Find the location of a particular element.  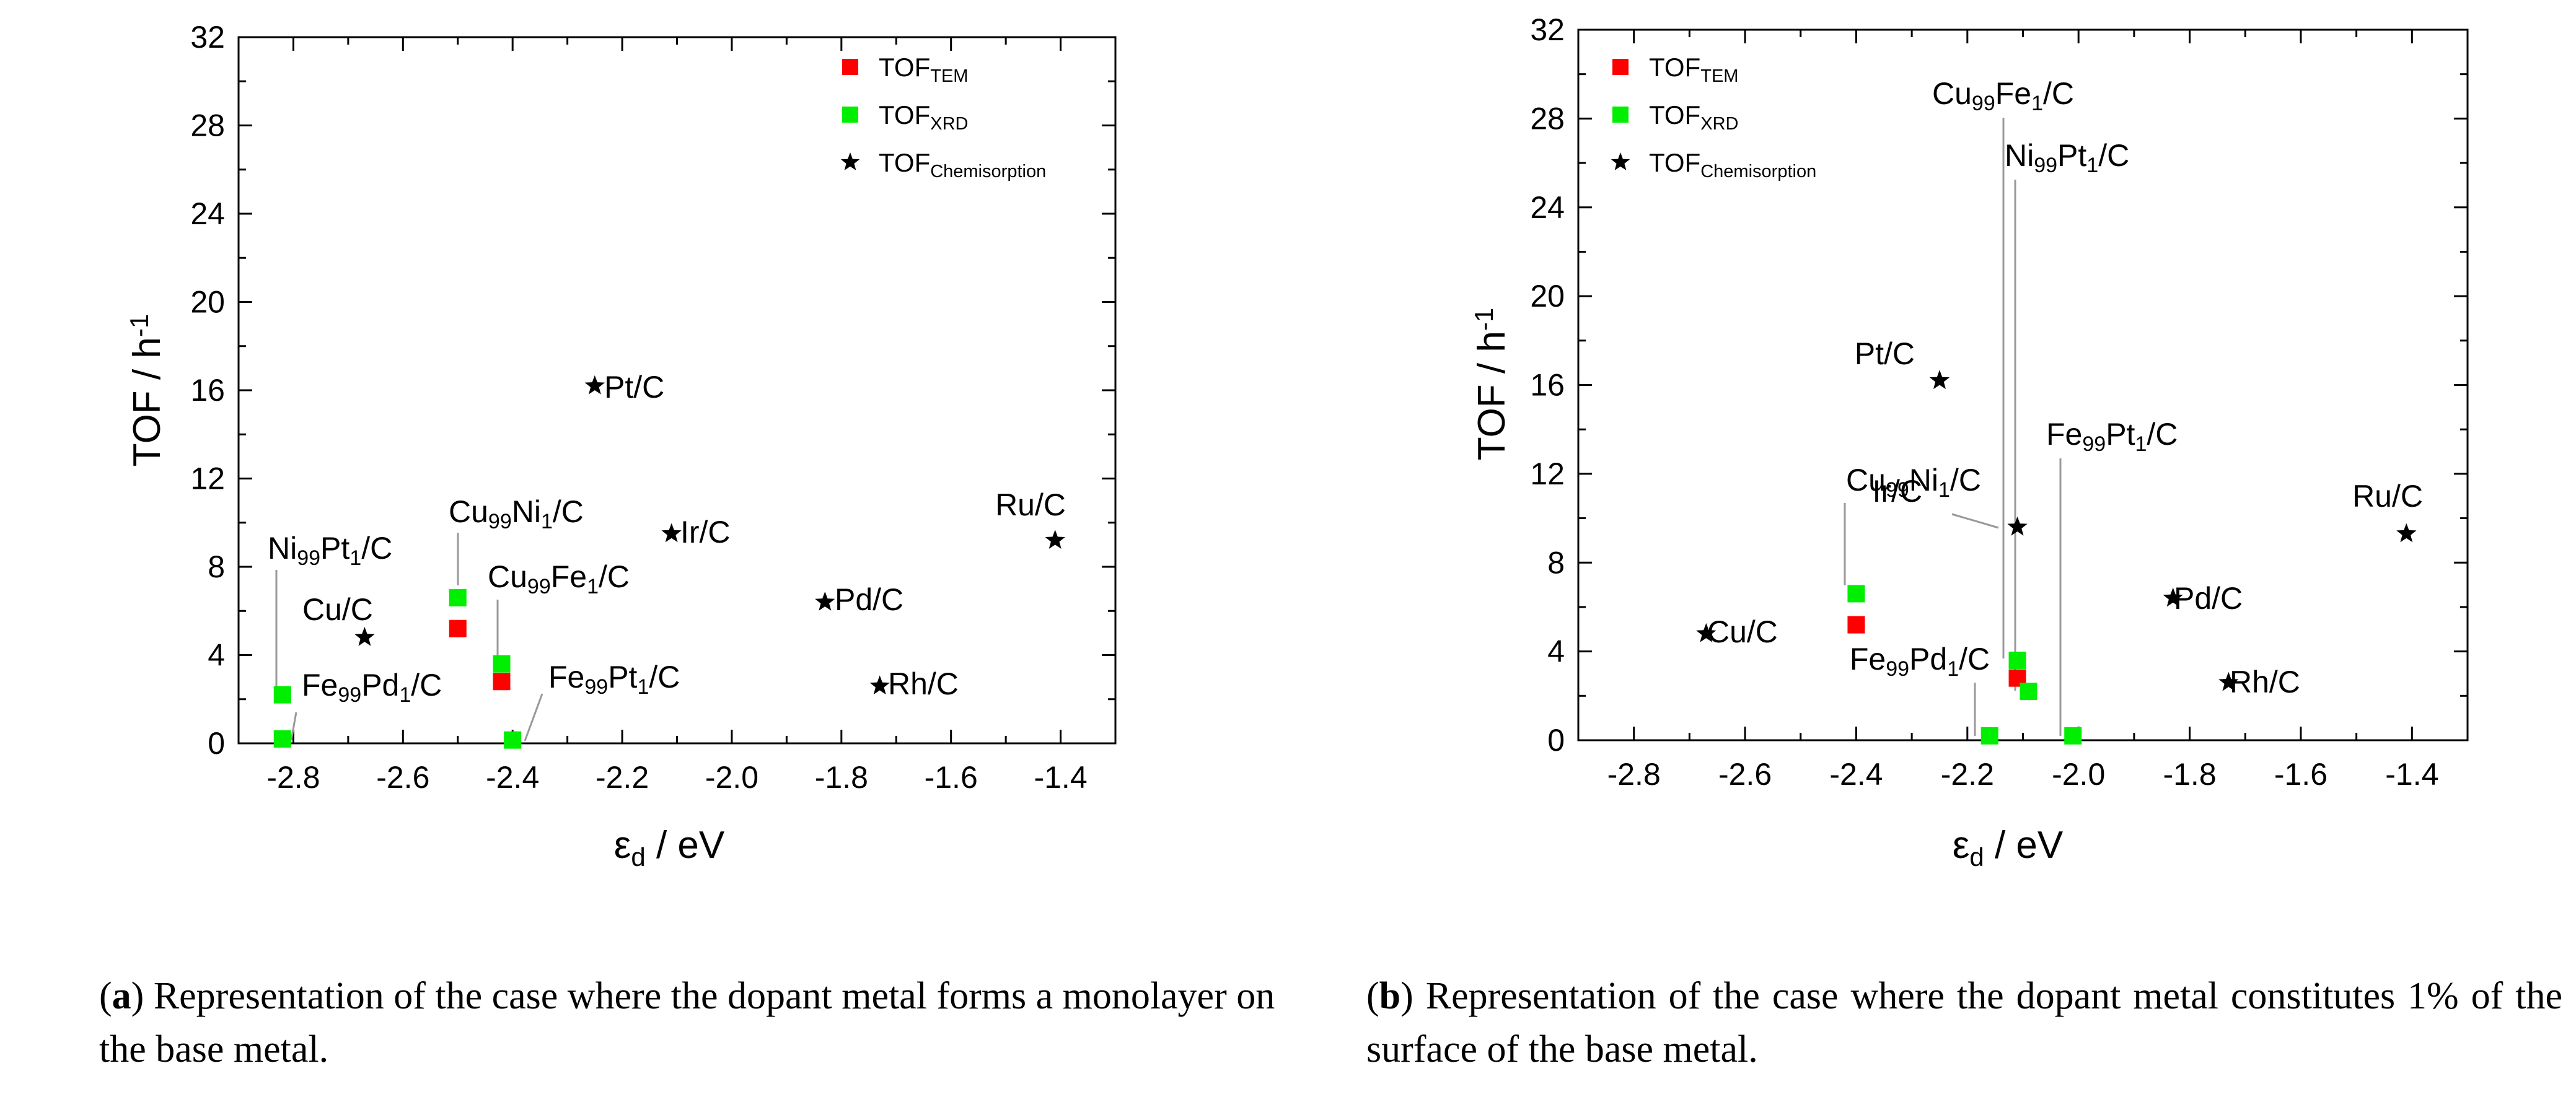

y-axis-label-part: -1 is located at coordinates (1484, 319).